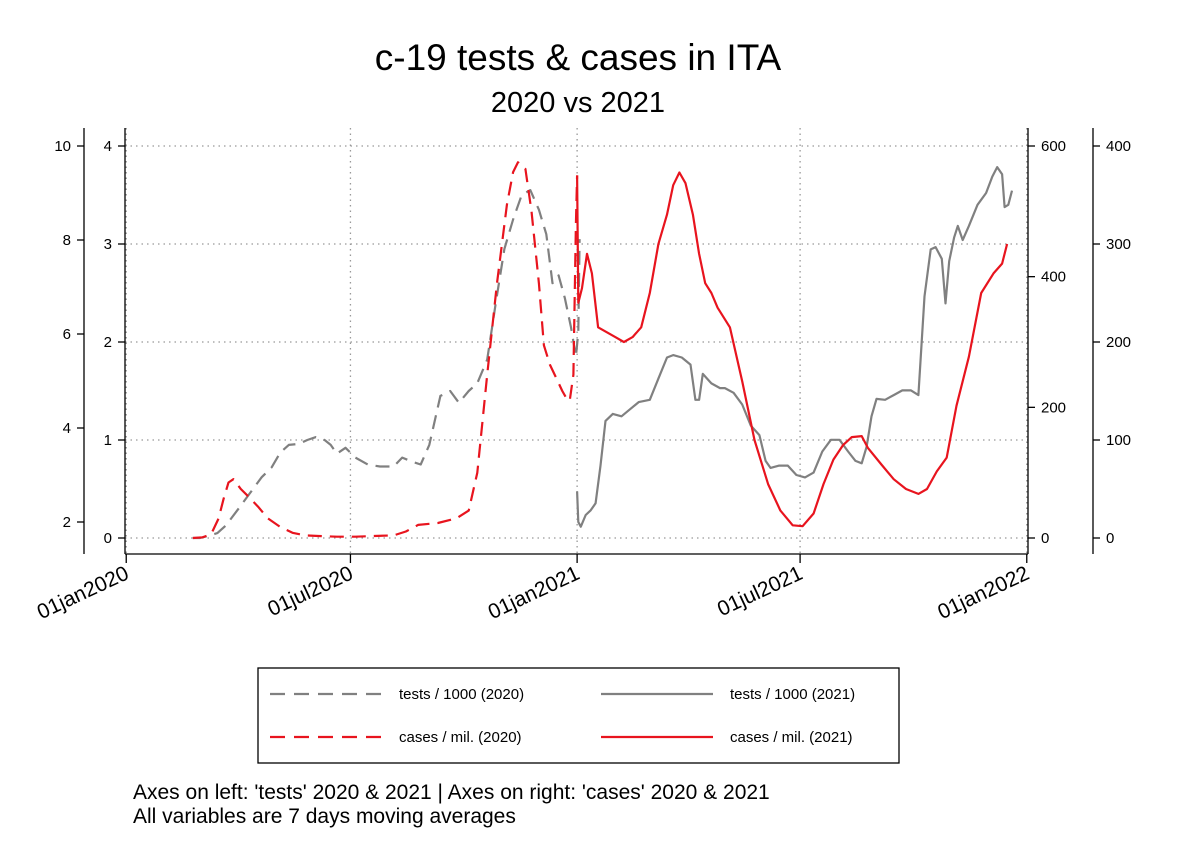  What do you see at coordinates (67, 428) in the screenshot?
I see `y-tick-label-tests_2021: 4` at bounding box center [67, 428].